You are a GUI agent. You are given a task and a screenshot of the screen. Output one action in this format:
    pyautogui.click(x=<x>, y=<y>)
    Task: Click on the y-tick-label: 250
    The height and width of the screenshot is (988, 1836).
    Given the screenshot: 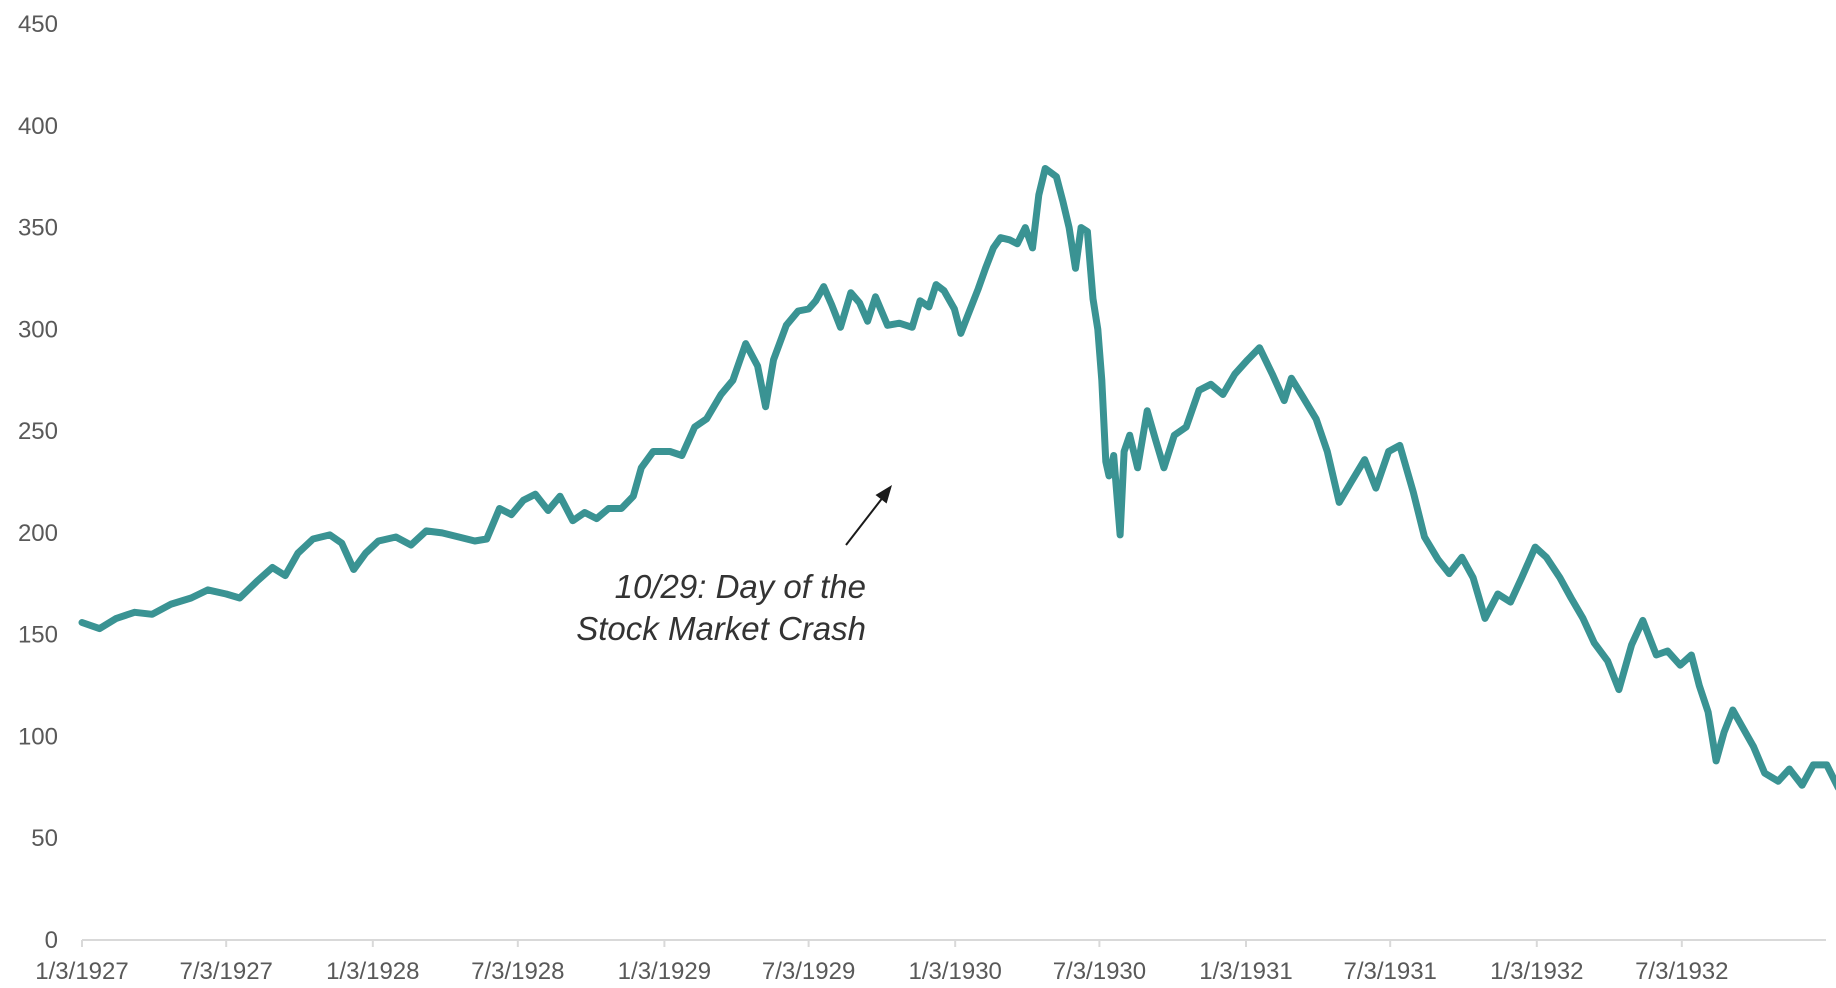 What is the action you would take?
    pyautogui.click(x=38, y=431)
    